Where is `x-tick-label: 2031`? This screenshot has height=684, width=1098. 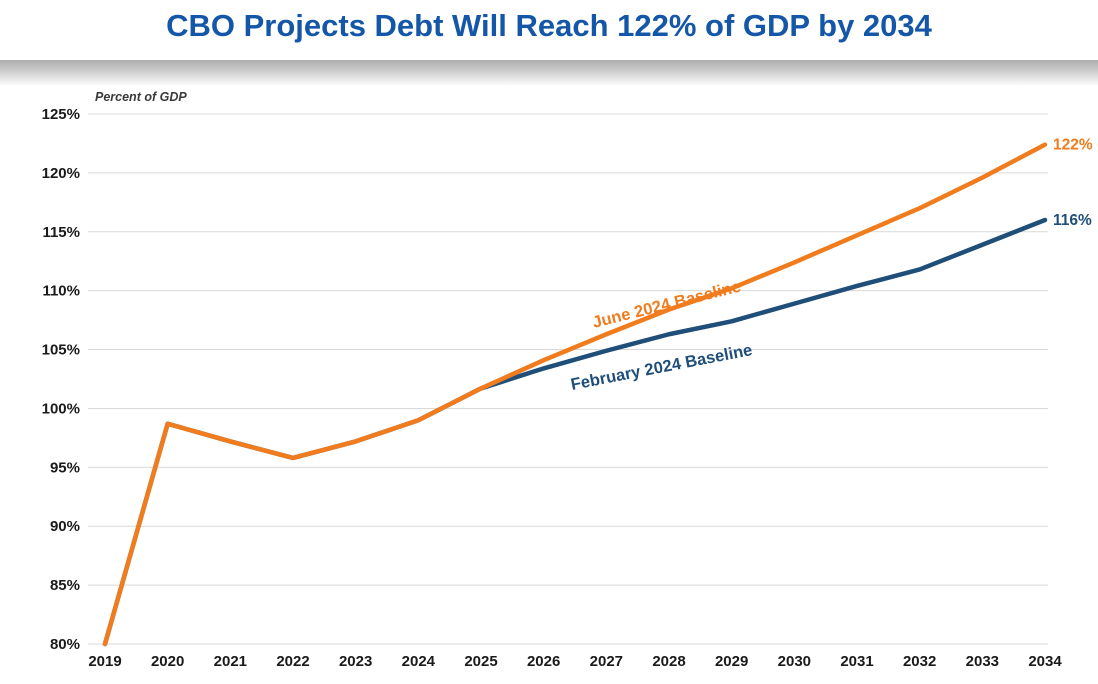
x-tick-label: 2031 is located at coordinates (856, 661).